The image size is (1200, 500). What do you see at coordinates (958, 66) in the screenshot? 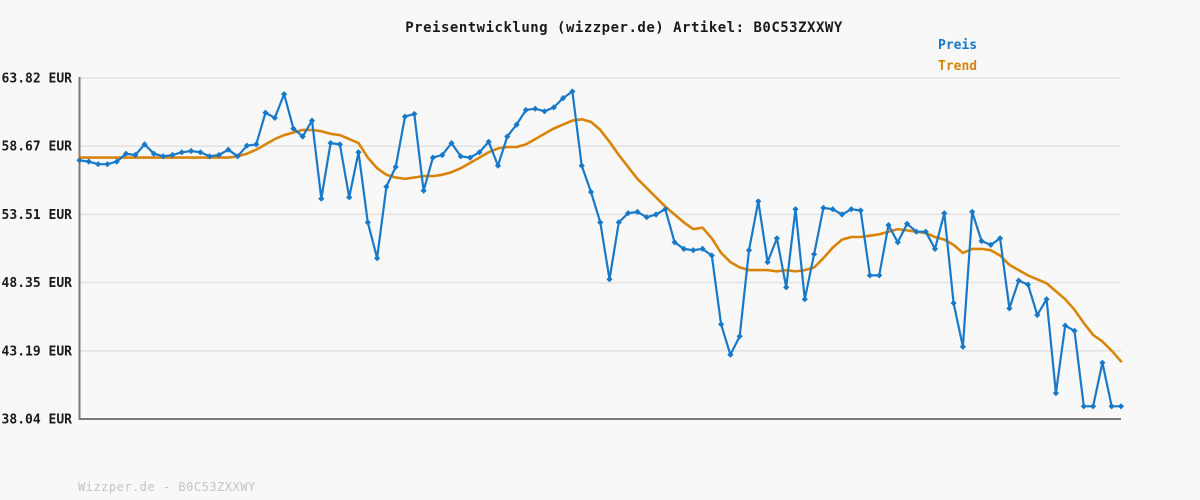
I see `legend-trend-label: Trend` at bounding box center [958, 66].